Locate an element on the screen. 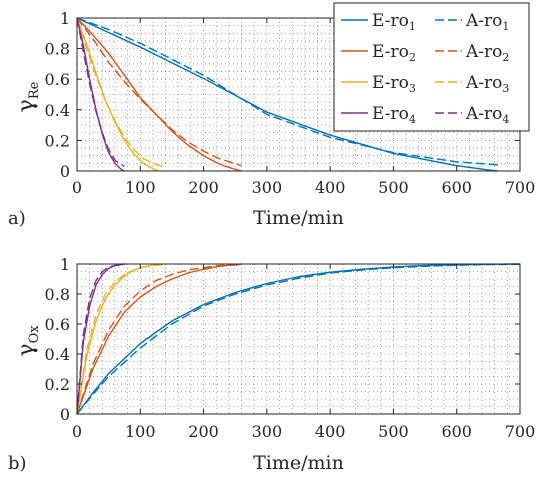  y-axis-label-sub: Re is located at coordinates (34, 90).